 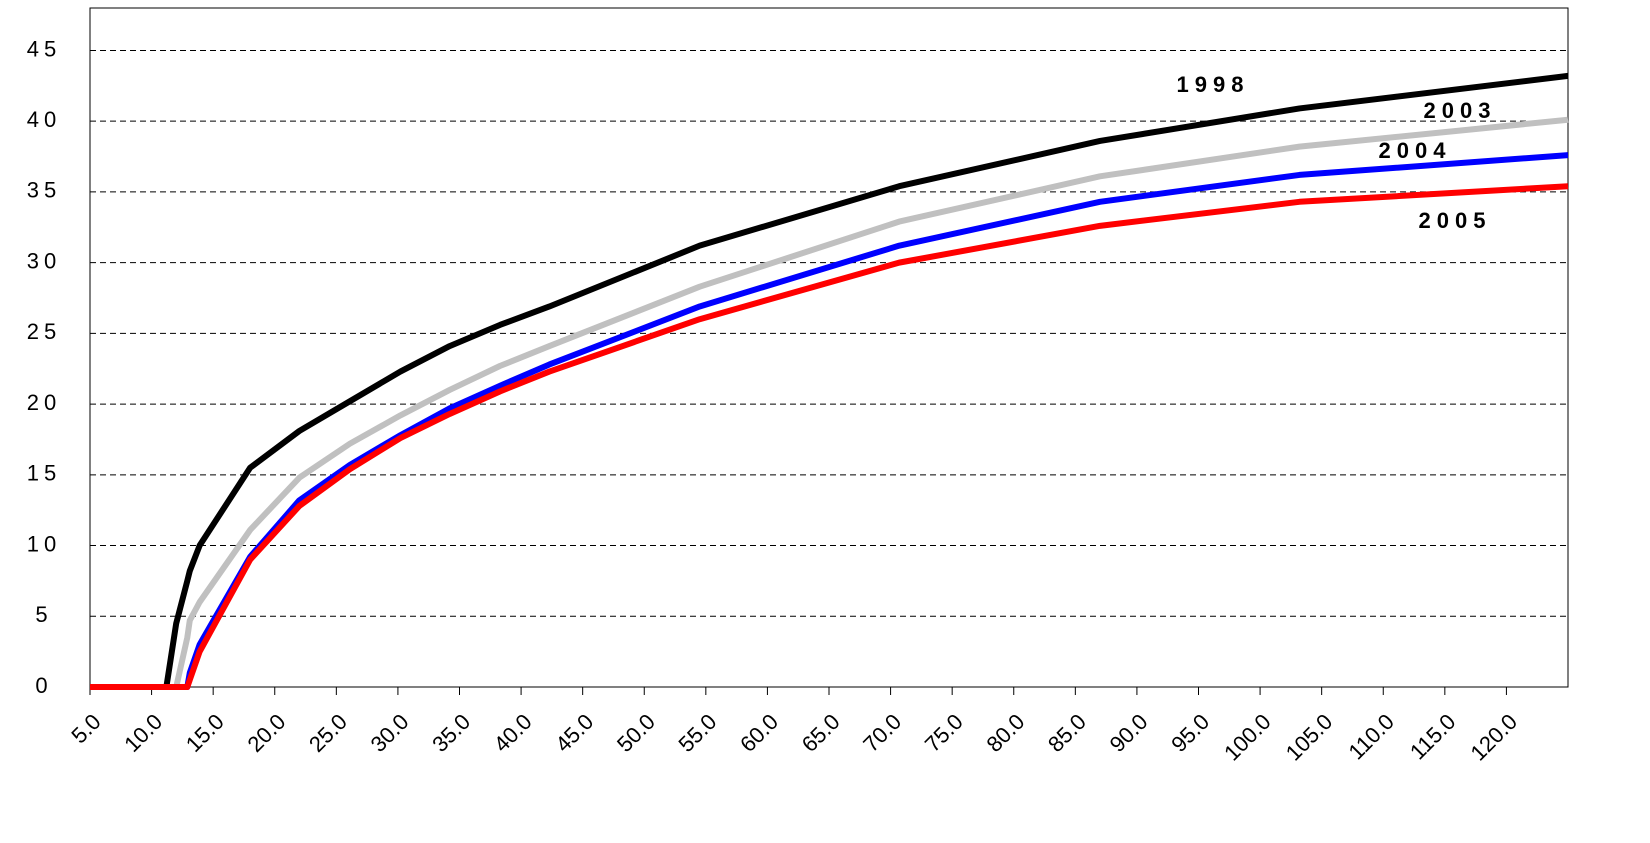 What do you see at coordinates (1247, 737) in the screenshot?
I see `x-tick-label: 100.0` at bounding box center [1247, 737].